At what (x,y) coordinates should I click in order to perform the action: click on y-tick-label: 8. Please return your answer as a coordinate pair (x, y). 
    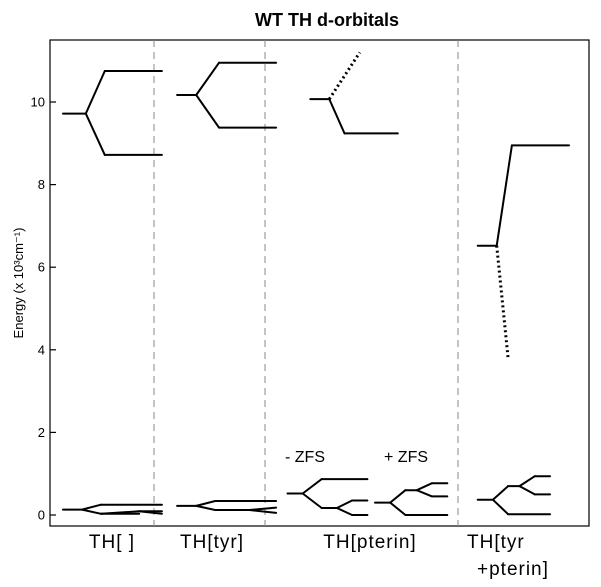
    Looking at the image, I should click on (41, 184).